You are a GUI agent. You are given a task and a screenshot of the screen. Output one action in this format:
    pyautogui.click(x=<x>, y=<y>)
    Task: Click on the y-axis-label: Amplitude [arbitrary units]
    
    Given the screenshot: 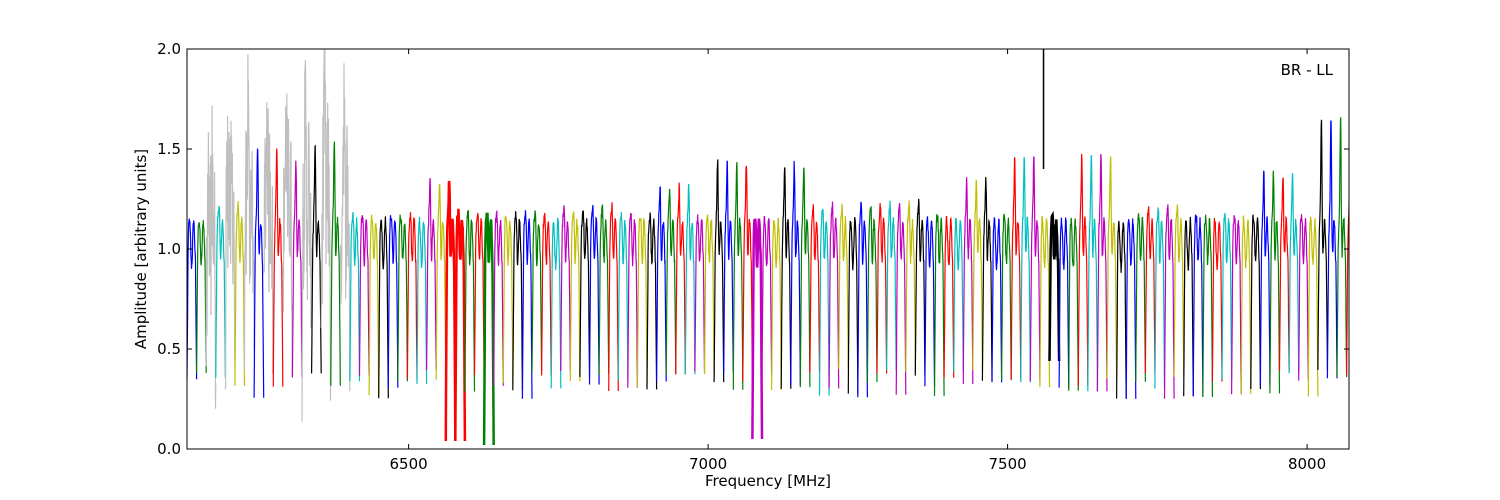 What is the action you would take?
    pyautogui.click(x=141, y=249)
    